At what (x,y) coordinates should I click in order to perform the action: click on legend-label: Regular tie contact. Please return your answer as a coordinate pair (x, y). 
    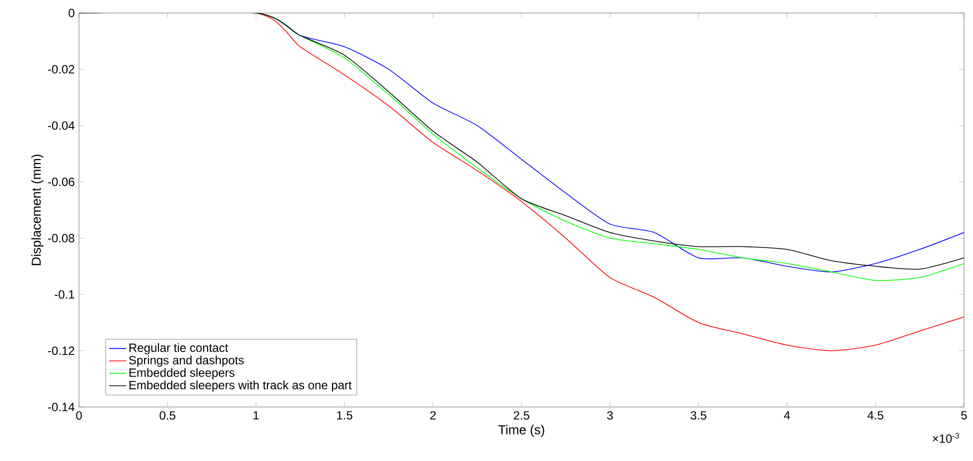
    Looking at the image, I should click on (179, 348).